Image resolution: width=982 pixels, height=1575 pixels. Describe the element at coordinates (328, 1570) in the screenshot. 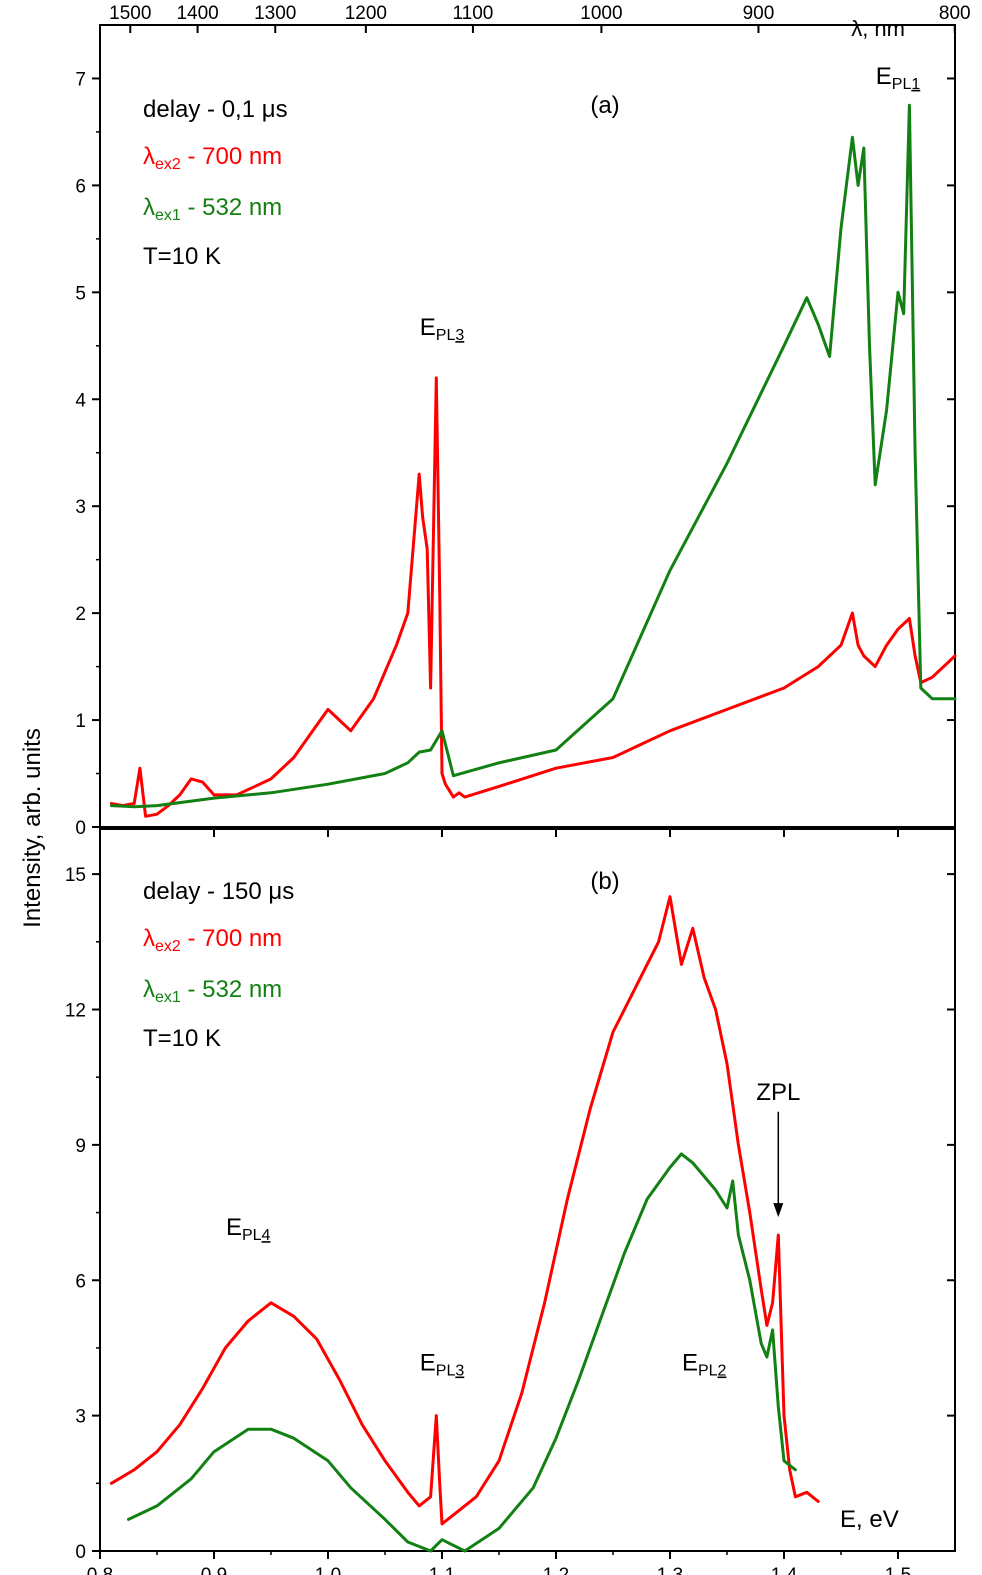

I see `x-tick-label: 1,0` at that location.